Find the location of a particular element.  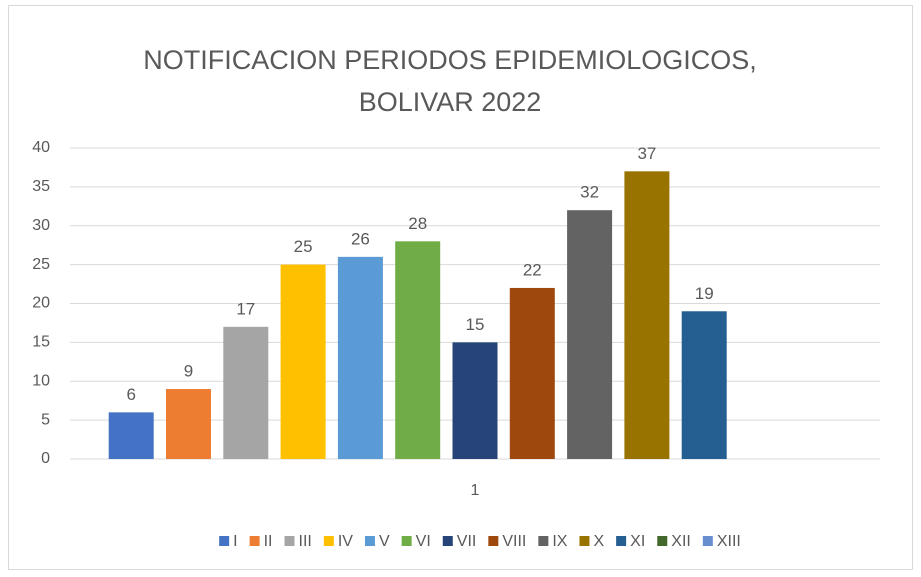

y-tick-label: 25 is located at coordinates (41, 264).